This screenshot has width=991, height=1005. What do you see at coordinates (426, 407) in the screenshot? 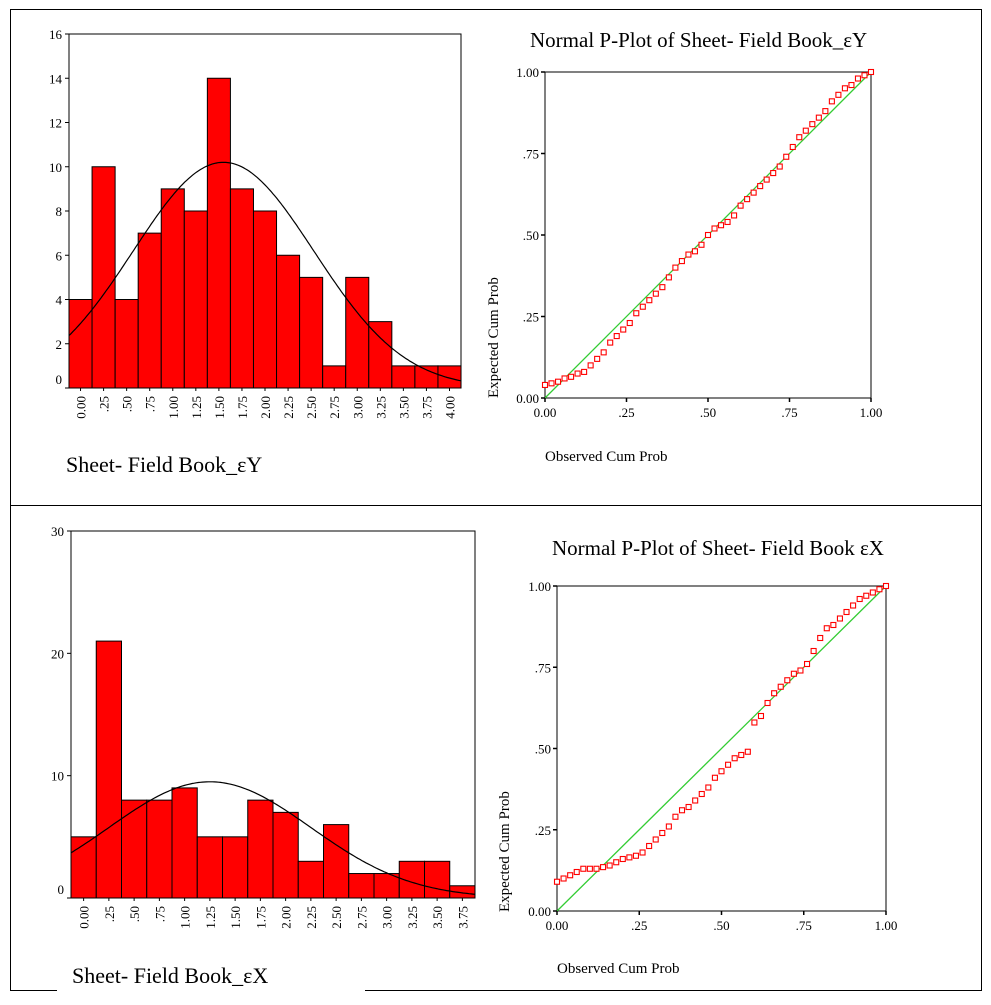
I see `histY-xtick-label: 3.75` at bounding box center [426, 407].